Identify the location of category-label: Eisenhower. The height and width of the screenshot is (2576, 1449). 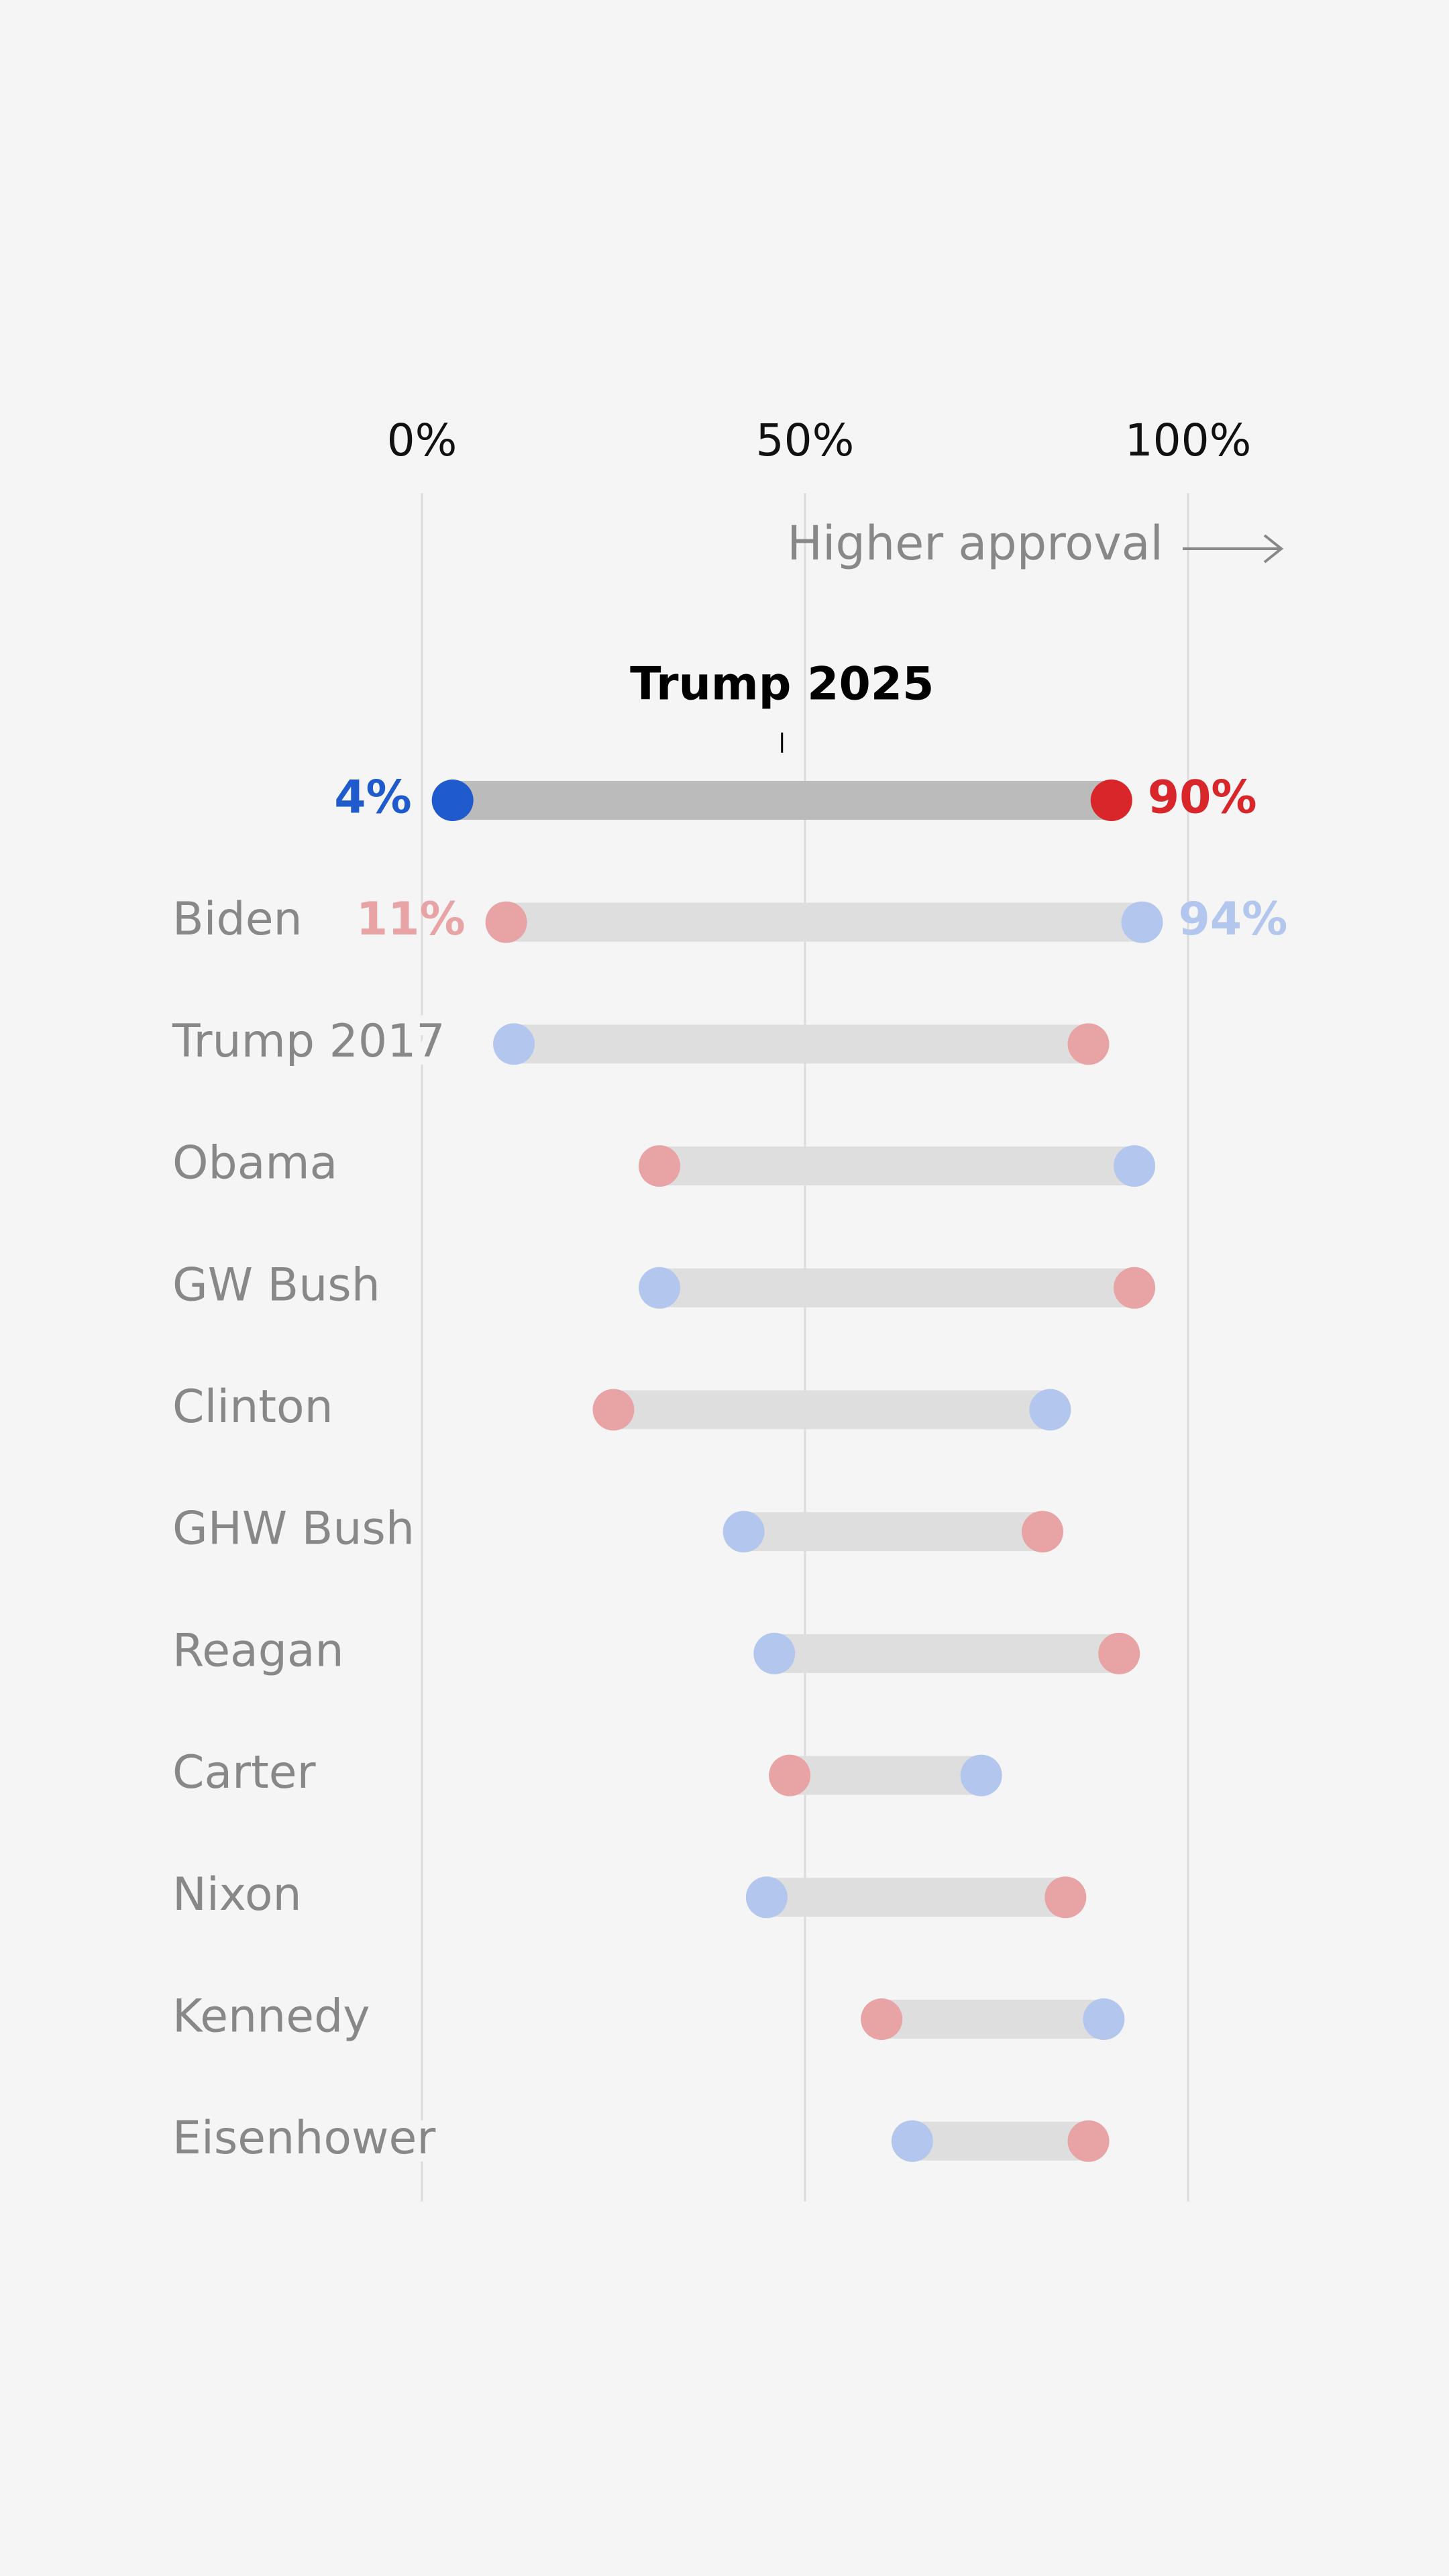
(303, 2138).